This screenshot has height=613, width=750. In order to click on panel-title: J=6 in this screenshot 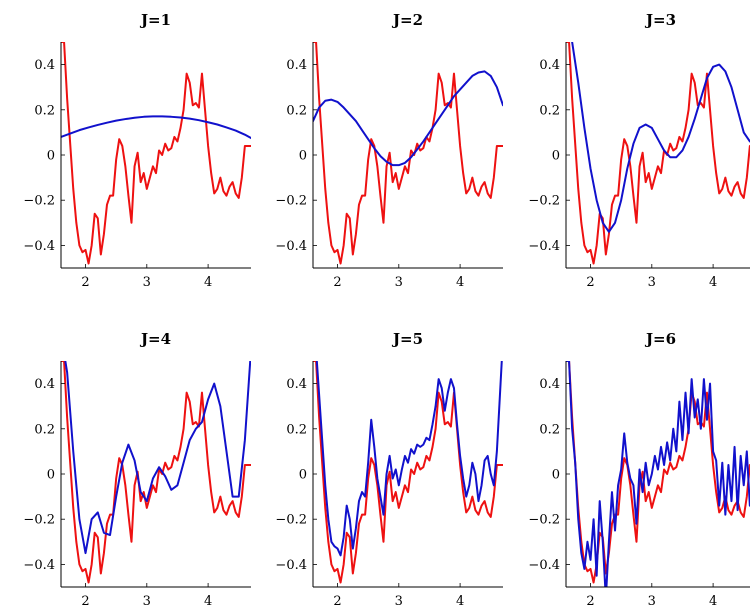, I will do `click(660, 339)`.